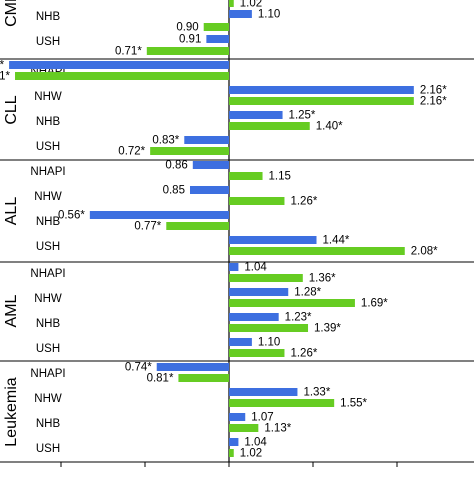 The image size is (474, 479). I want to click on panel-label: CML, so click(11, 13).